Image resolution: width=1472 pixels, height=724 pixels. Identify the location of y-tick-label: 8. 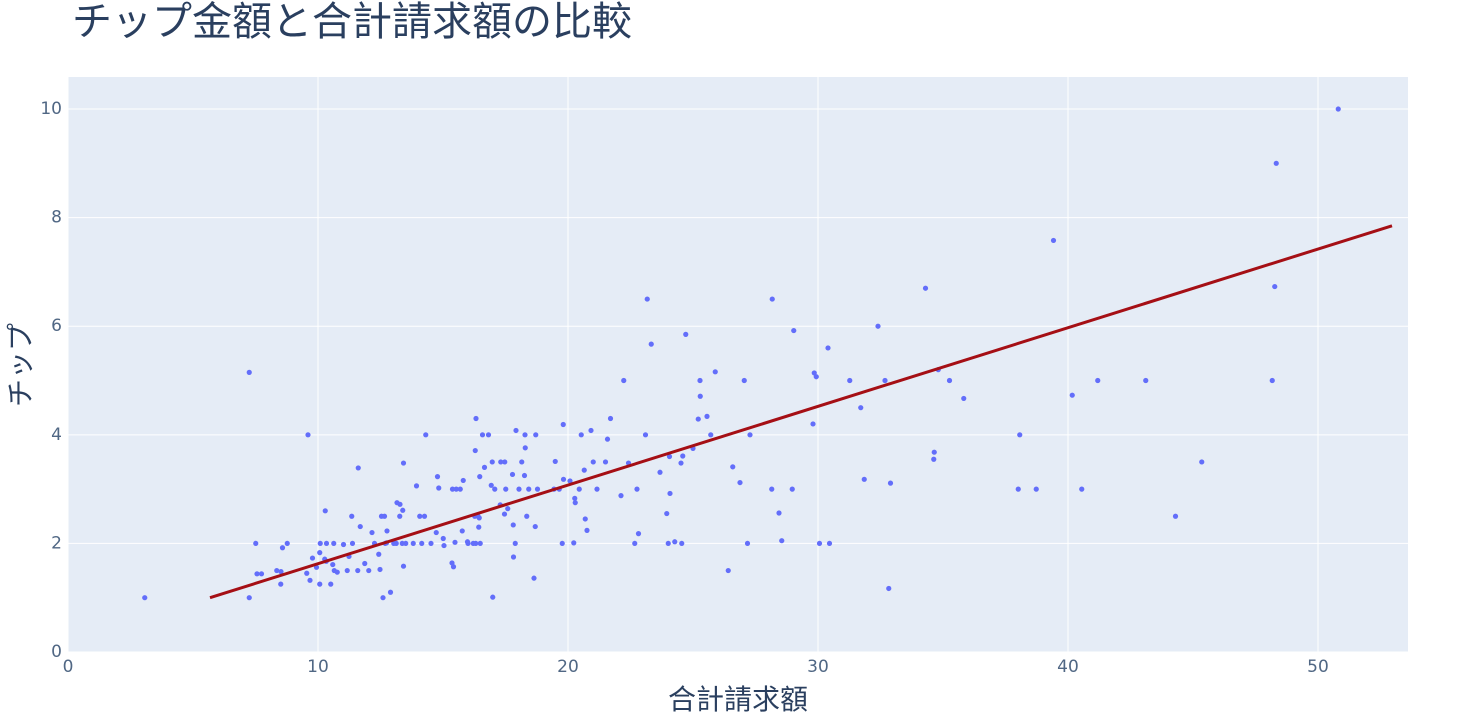
(56, 218).